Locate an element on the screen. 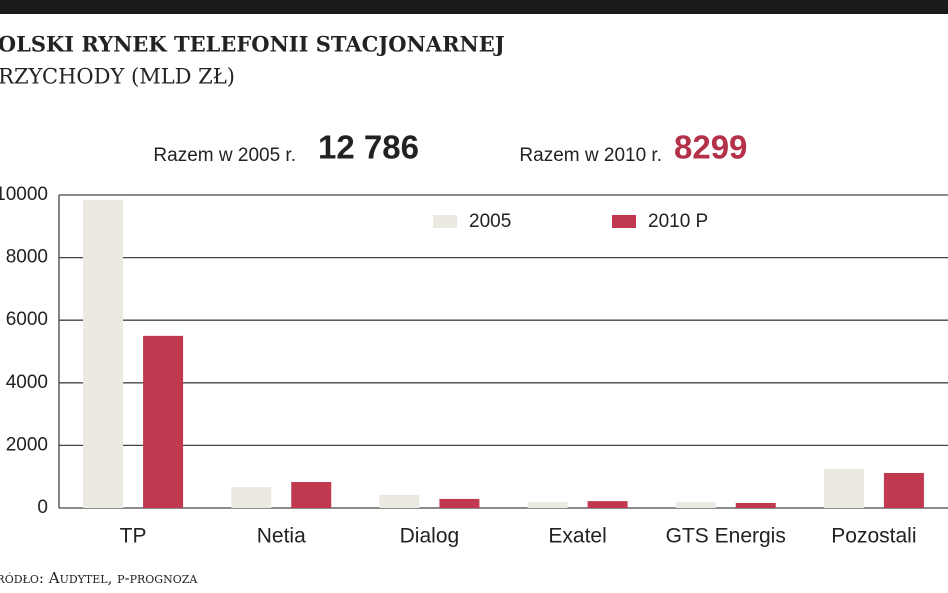 This screenshot has width=948, height=593. x-tick-label: GTS Energis is located at coordinates (726, 536).